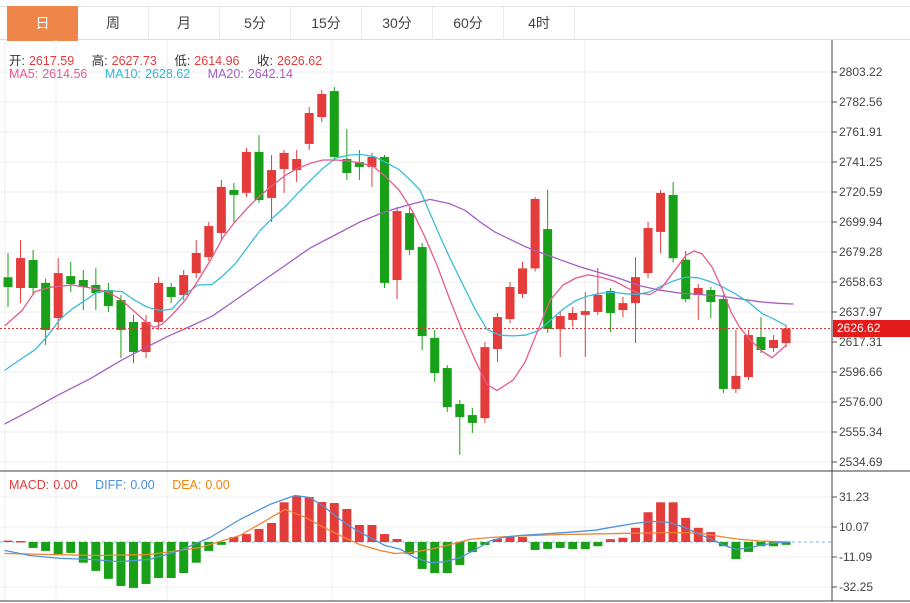  What do you see at coordinates (854, 497) in the screenshot?
I see `macd-axis-label: 31.23` at bounding box center [854, 497].